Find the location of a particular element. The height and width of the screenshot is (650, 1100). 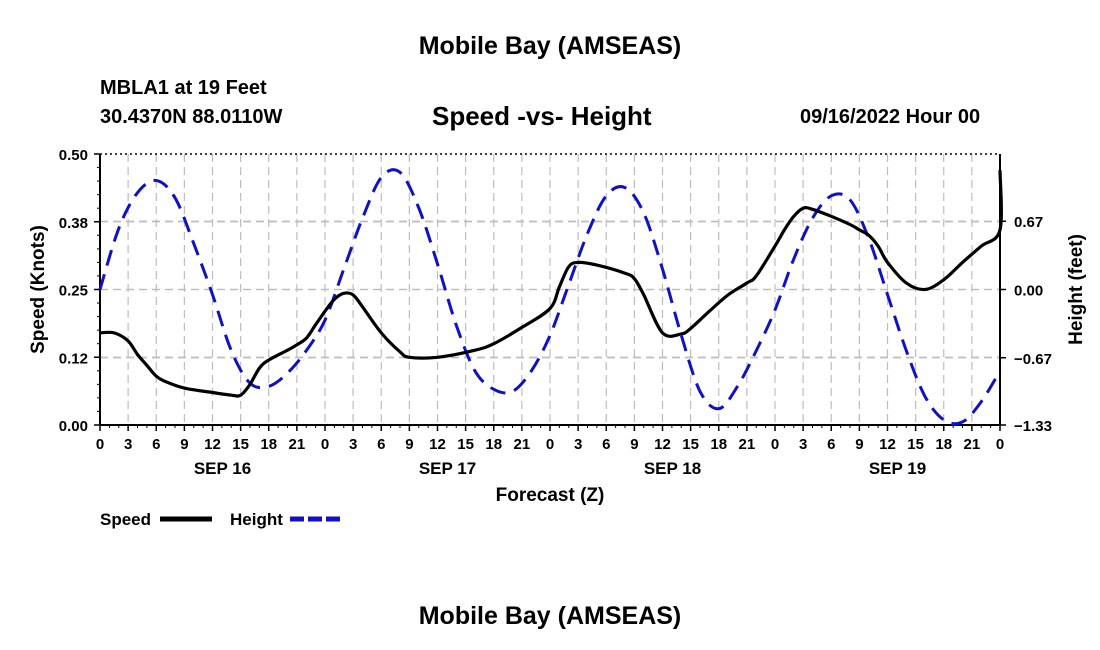

y-tick-label: 0.12 is located at coordinates (73, 358).